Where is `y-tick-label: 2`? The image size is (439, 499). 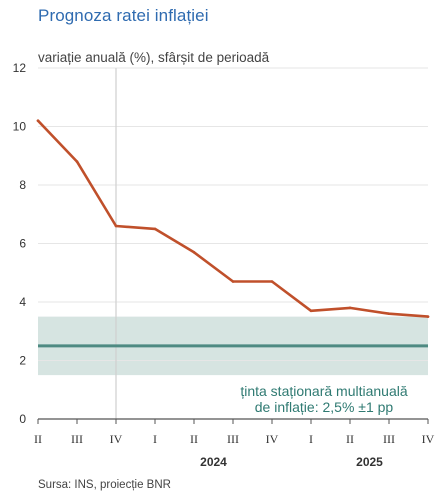 y-tick-label: 2 is located at coordinates (22, 361).